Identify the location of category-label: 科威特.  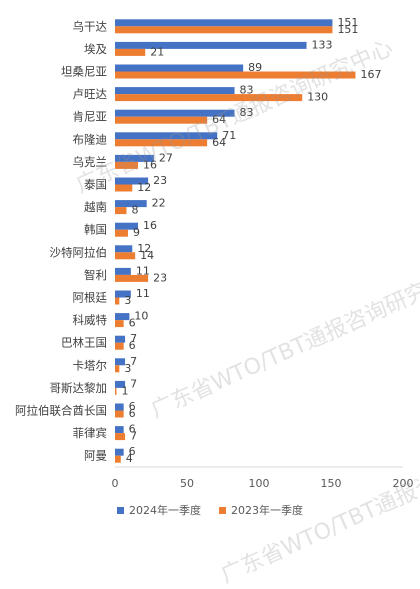
(90, 320).